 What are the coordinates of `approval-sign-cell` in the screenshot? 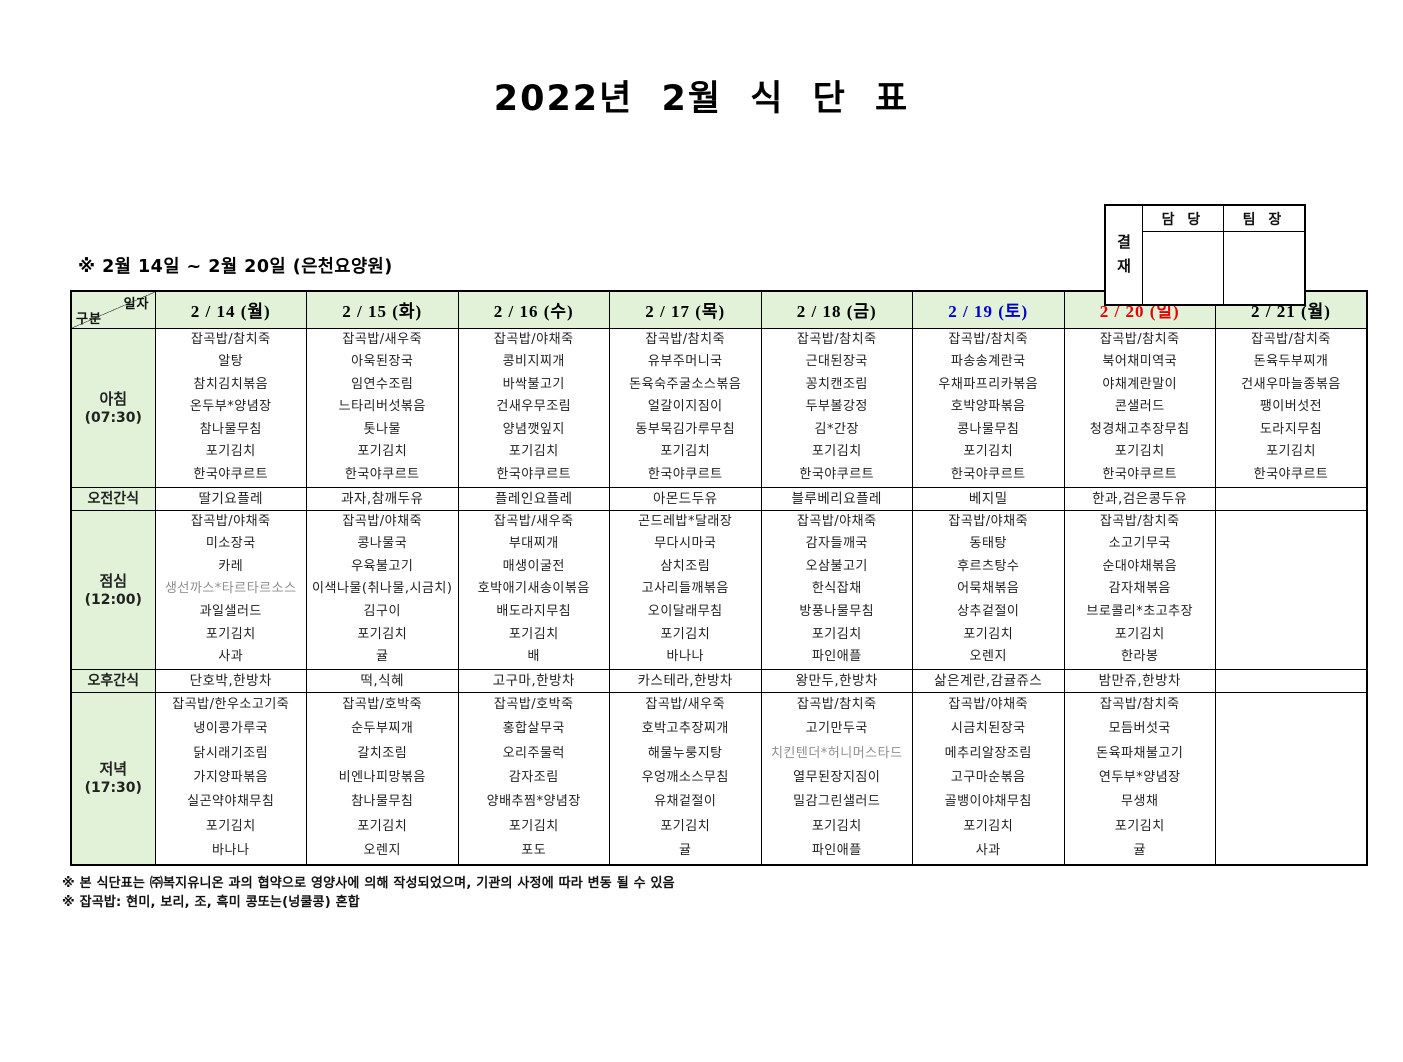 It's located at (1264, 268).